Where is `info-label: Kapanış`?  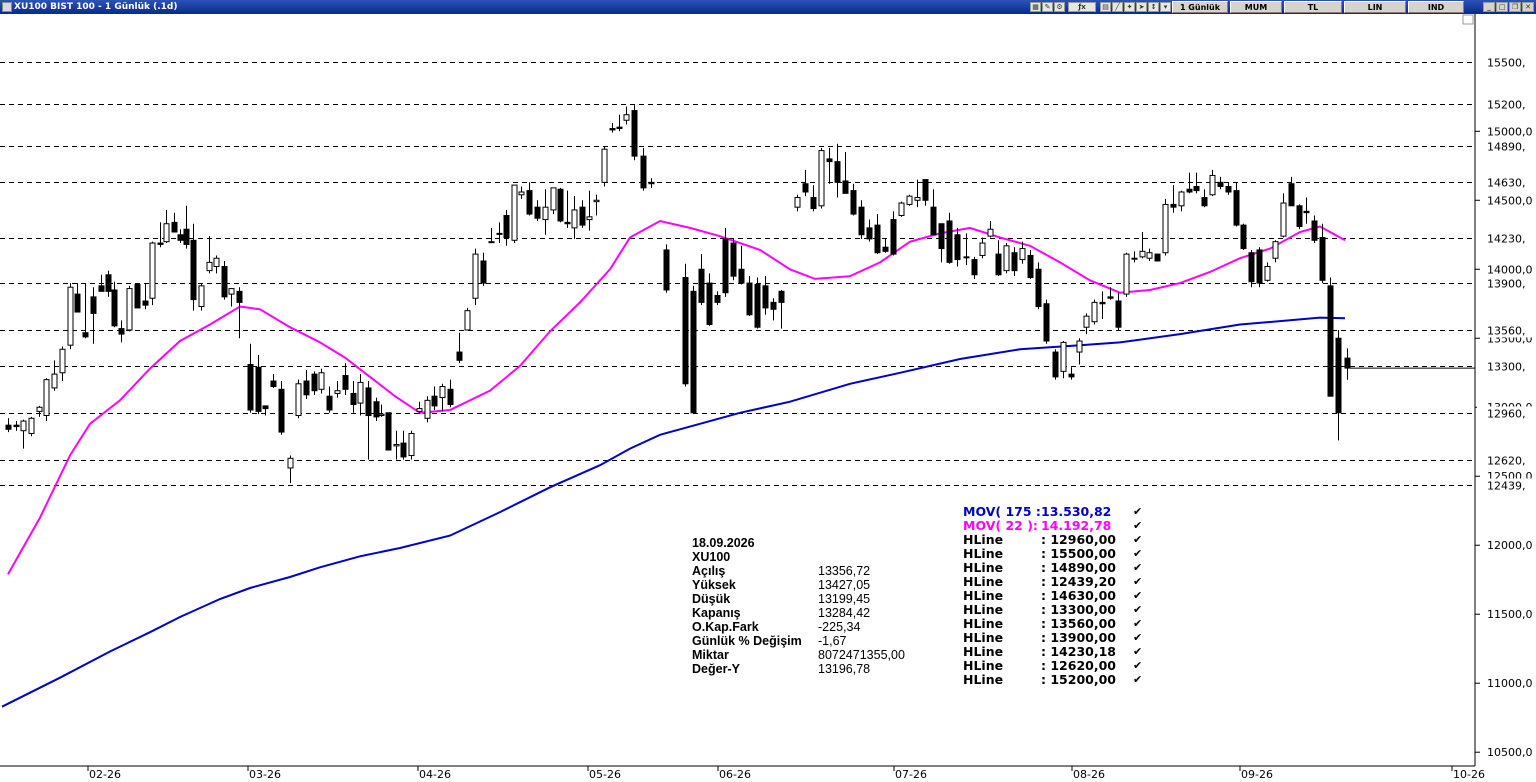 info-label: Kapanış is located at coordinates (716, 613).